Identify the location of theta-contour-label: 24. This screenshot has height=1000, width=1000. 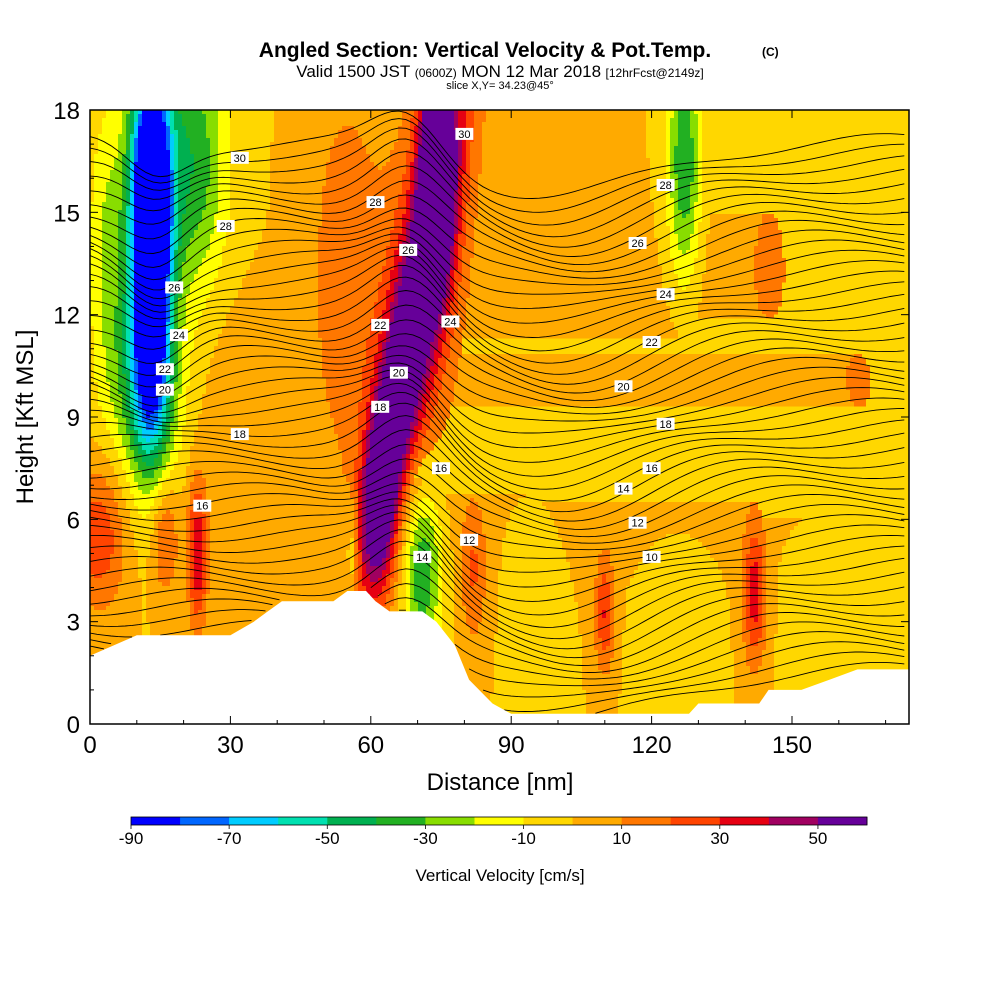
(178, 335).